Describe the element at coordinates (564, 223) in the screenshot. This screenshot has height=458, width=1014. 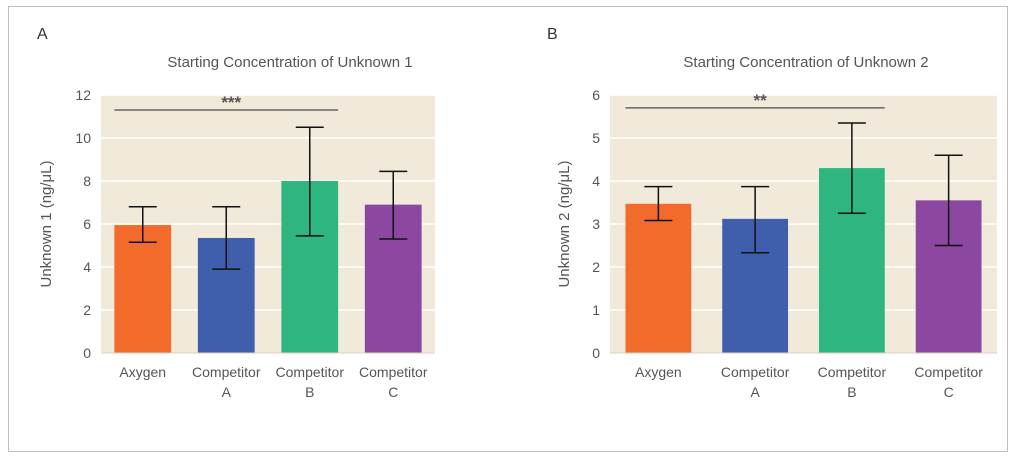
I see `y-axis-label: Unknown 2 (ng/μL)` at that location.